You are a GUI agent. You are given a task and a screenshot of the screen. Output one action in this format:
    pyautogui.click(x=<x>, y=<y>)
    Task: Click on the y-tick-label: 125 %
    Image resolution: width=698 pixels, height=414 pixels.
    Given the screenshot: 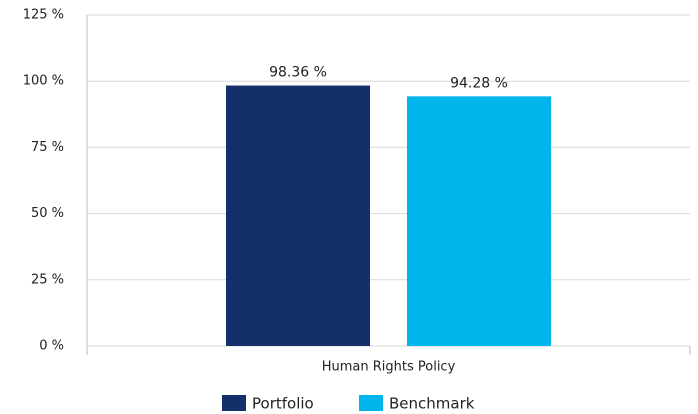 What is the action you would take?
    pyautogui.click(x=43, y=15)
    